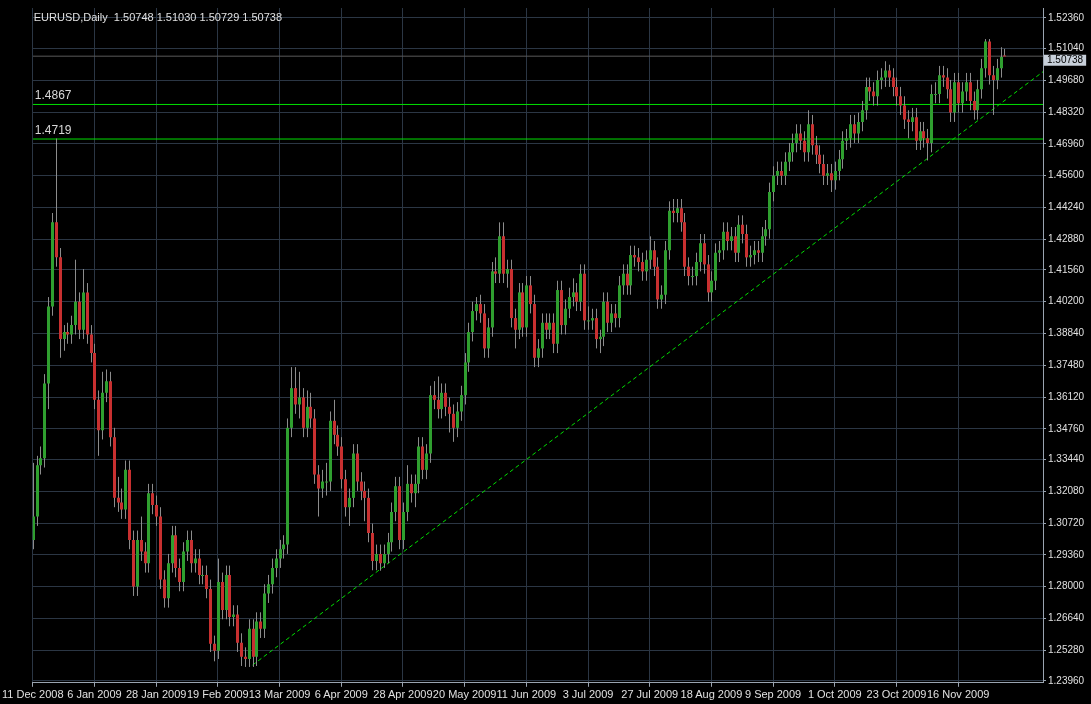 This screenshot has width=1091, height=704. What do you see at coordinates (464, 694) in the screenshot?
I see `x-tick-label: 20 May 2009` at bounding box center [464, 694].